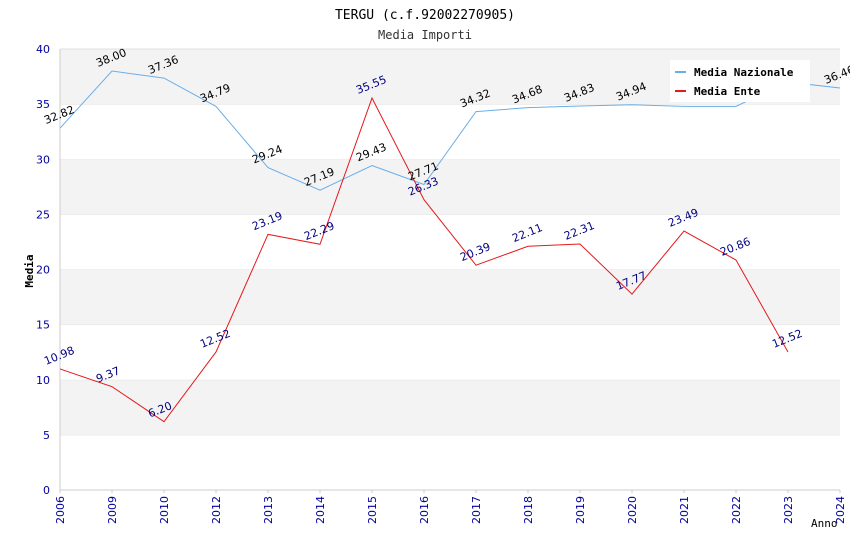 The height and width of the screenshot is (550, 850). I want to click on x-tick-label: 2022, so click(736, 510).